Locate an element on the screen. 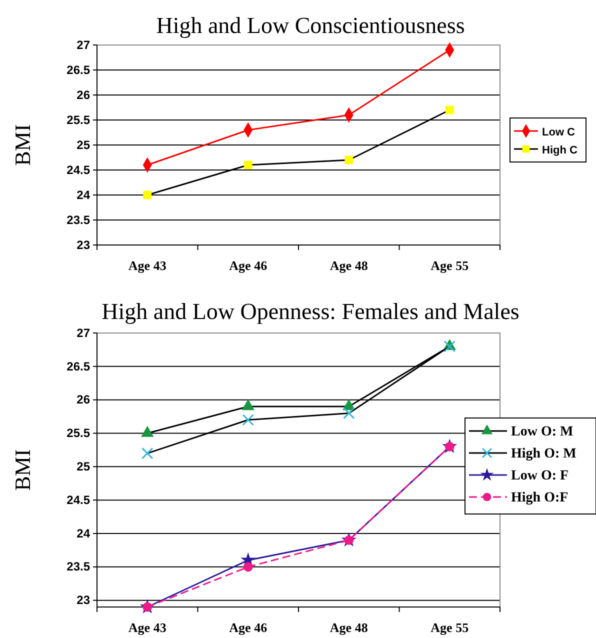  legend-label: High C is located at coordinates (560, 150).